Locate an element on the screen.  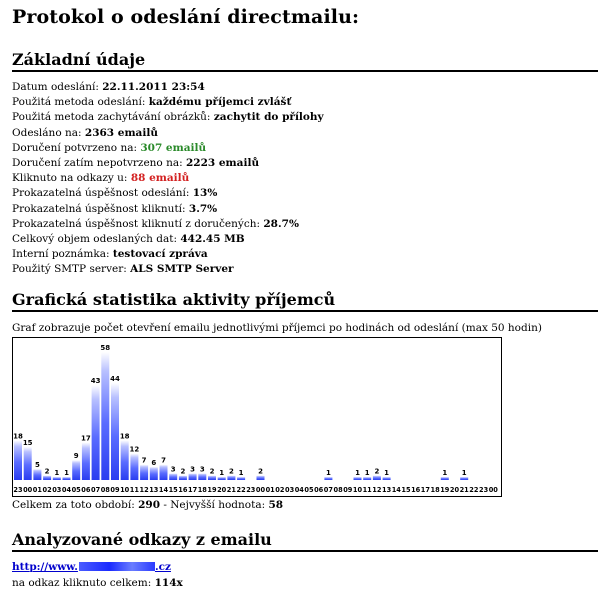
chart-tick-label: 08 is located at coordinates (339, 490).